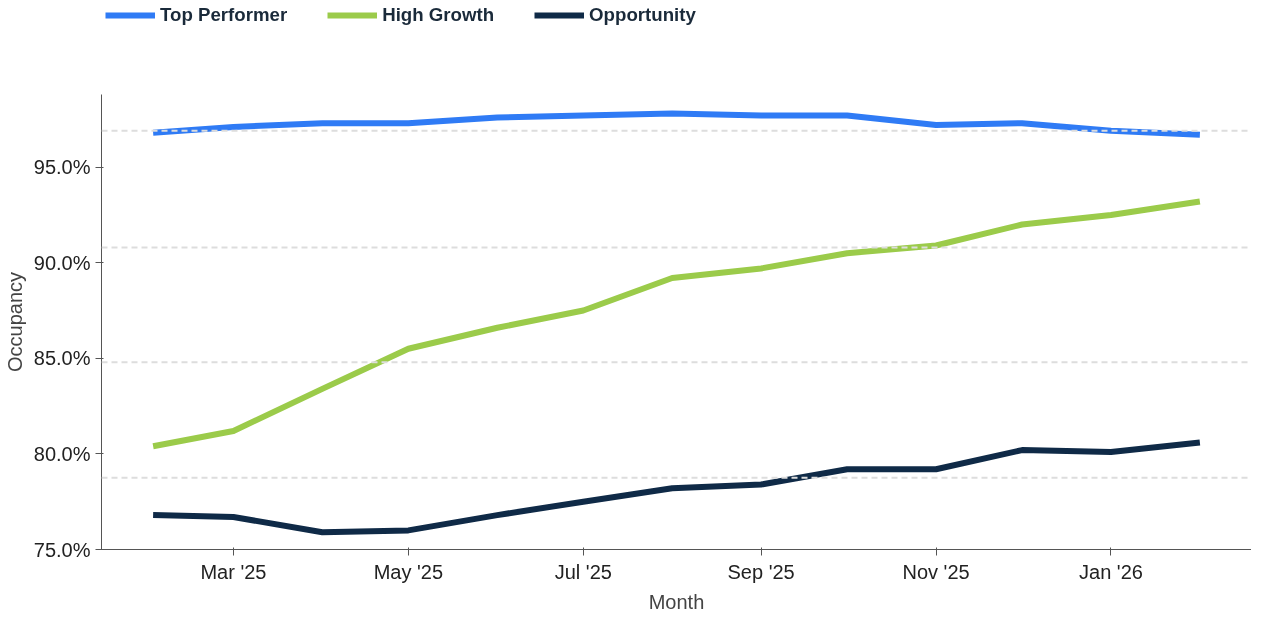 This screenshot has height=628, width=1280. What do you see at coordinates (438, 15) in the screenshot?
I see `legend-label: High Growth` at bounding box center [438, 15].